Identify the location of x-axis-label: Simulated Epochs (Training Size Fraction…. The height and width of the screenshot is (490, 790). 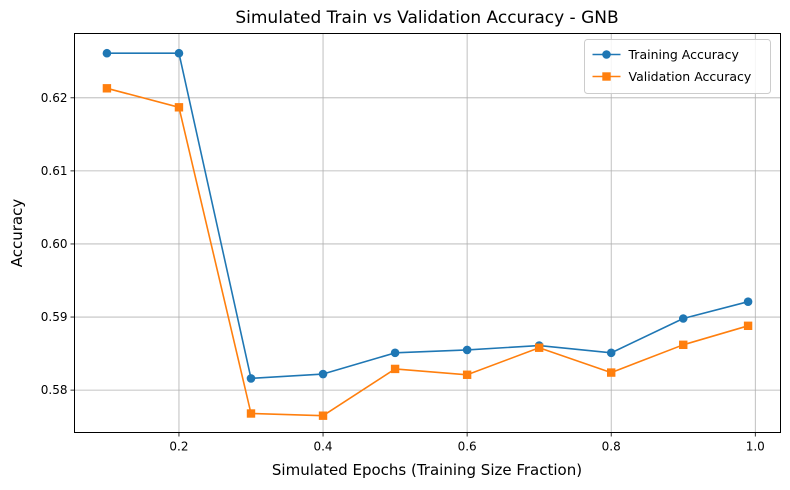
(427, 470).